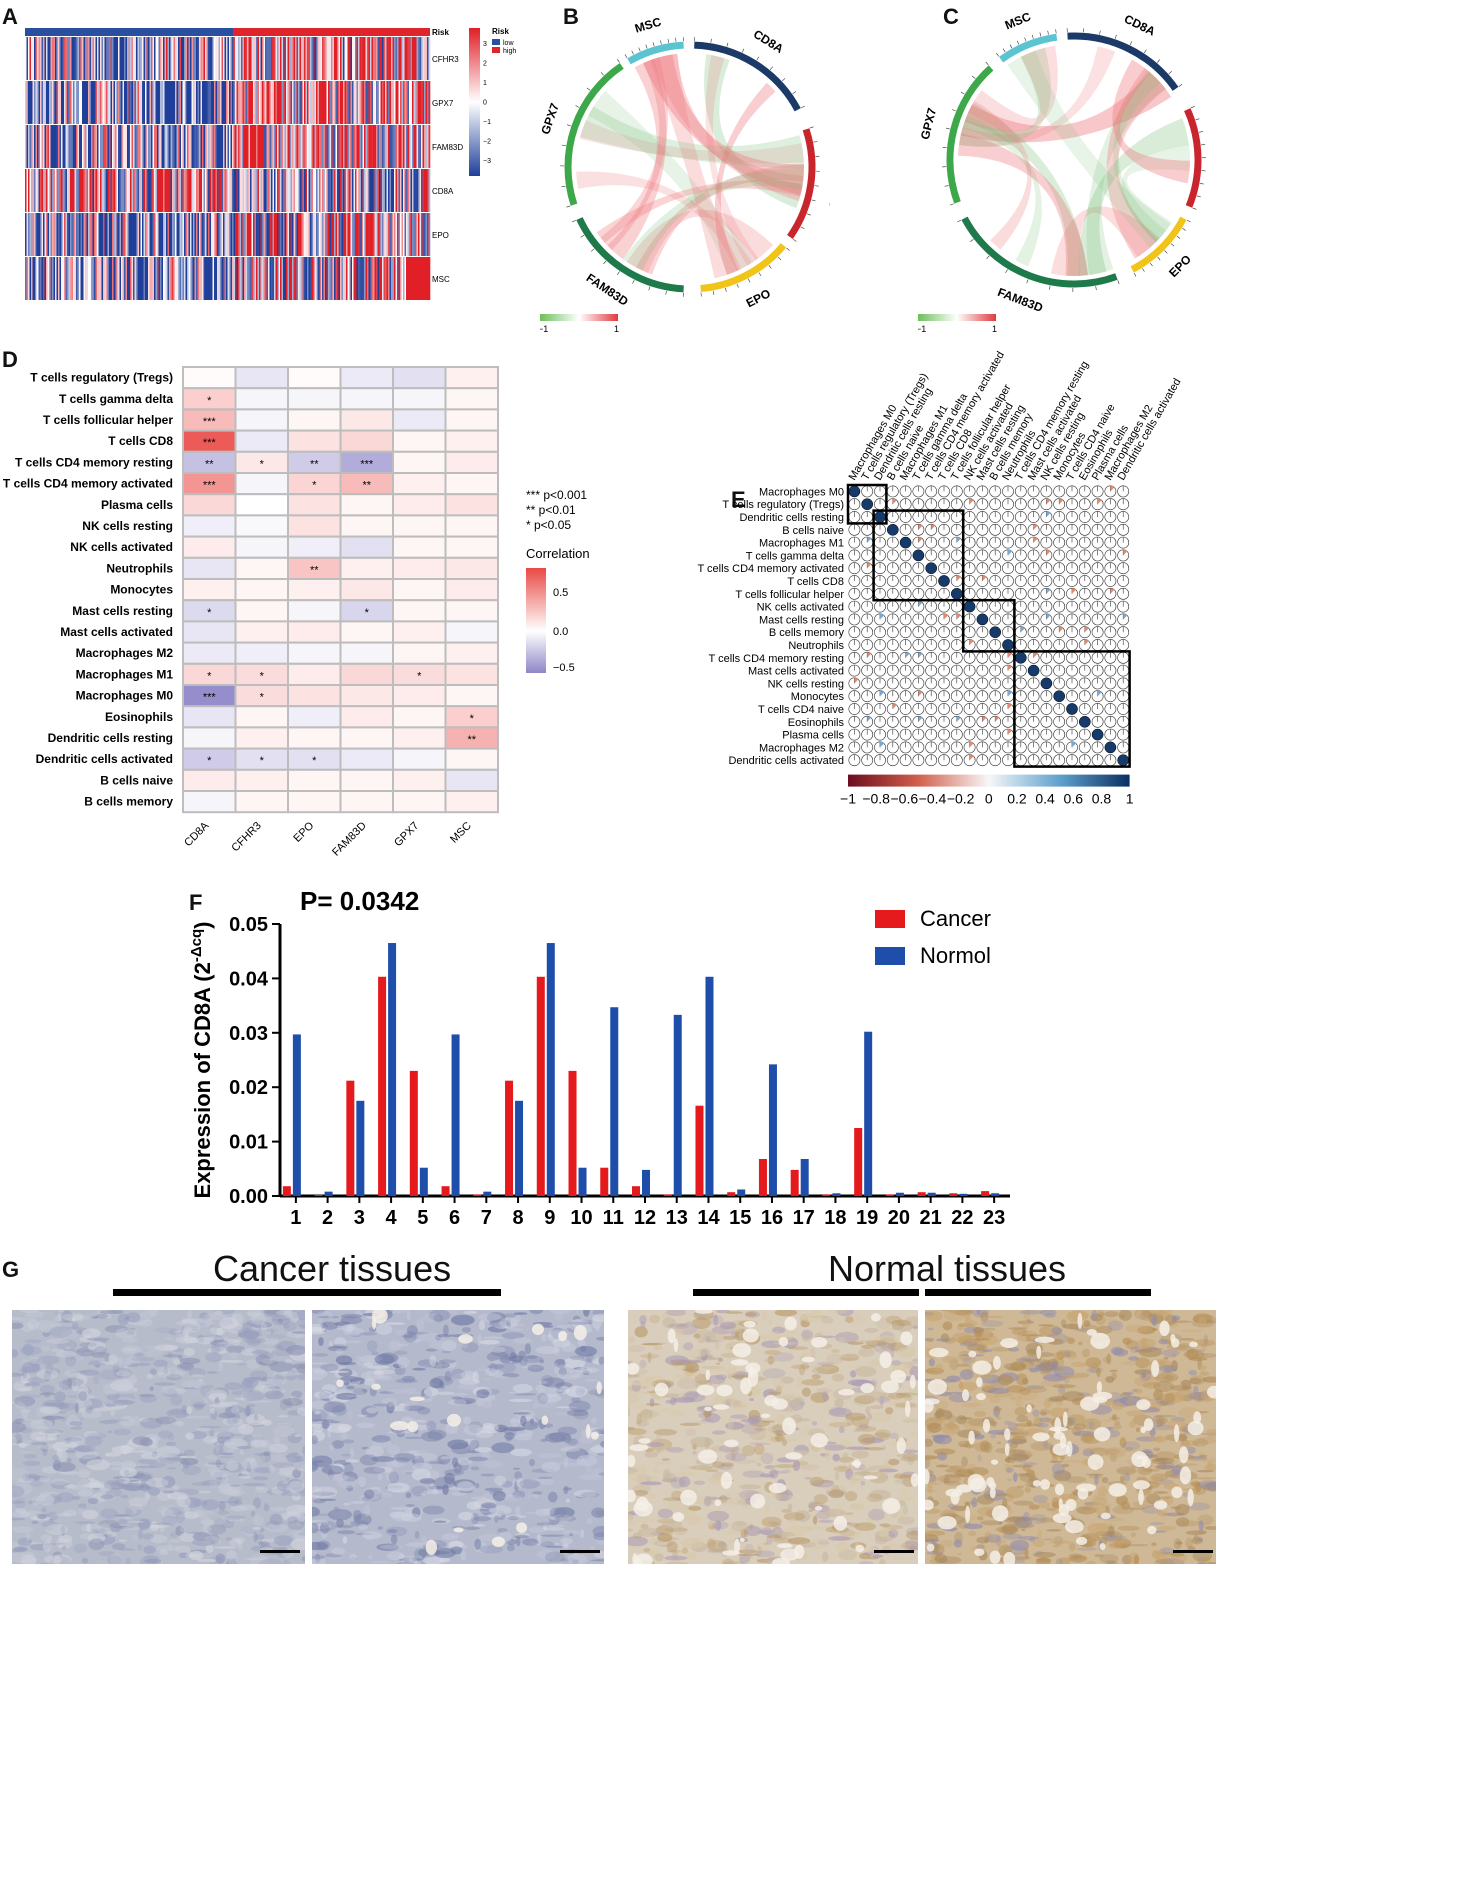 Image resolution: width=1477 pixels, height=1890 pixels. Describe the element at coordinates (125, 674) in the screenshot. I see `row-label: Macrophages M1` at that location.